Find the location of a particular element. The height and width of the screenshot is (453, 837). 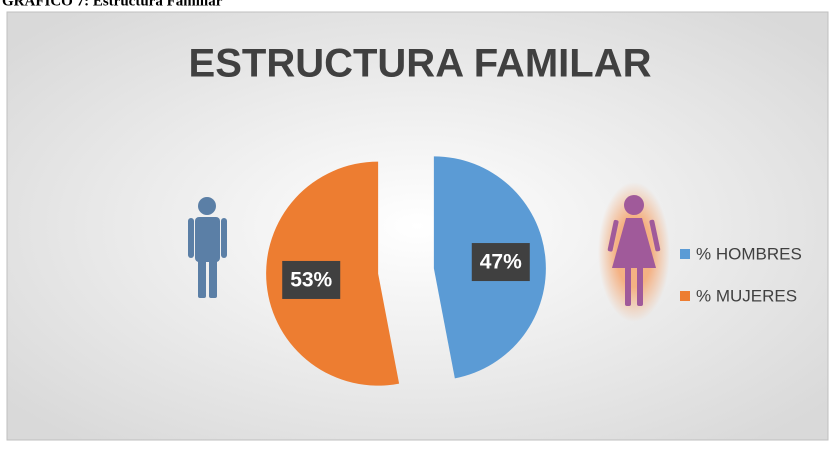

male-icon is located at coordinates (207, 247).